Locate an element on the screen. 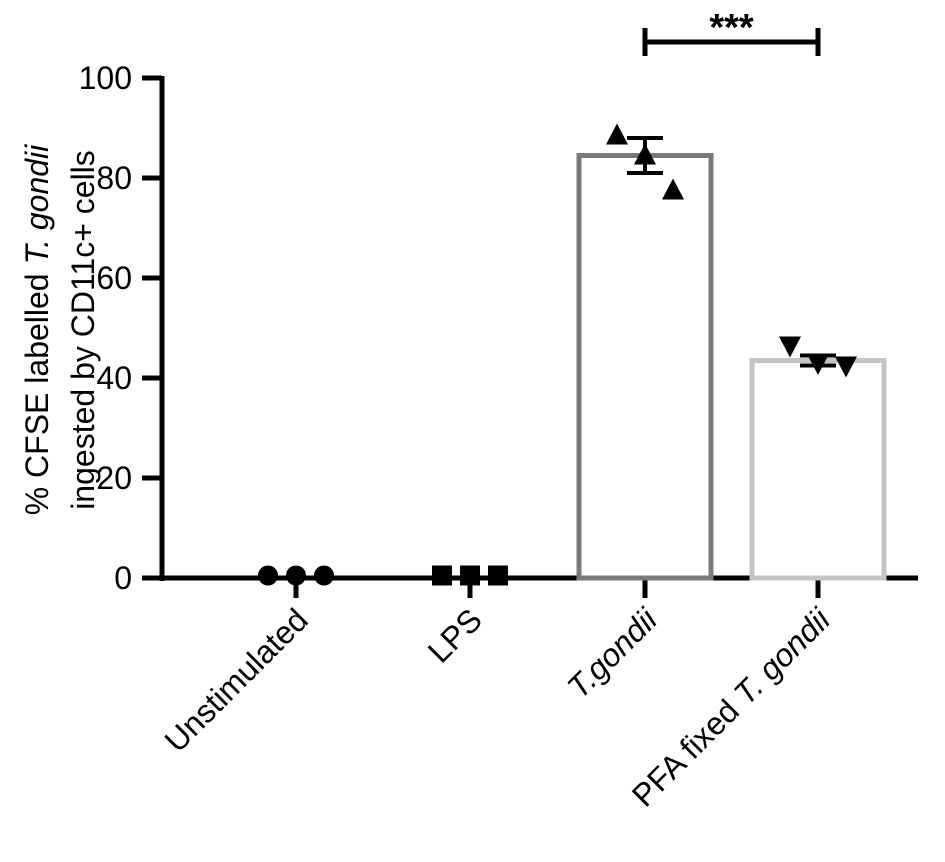  x-category-text: Unstimulated is located at coordinates (236, 680).